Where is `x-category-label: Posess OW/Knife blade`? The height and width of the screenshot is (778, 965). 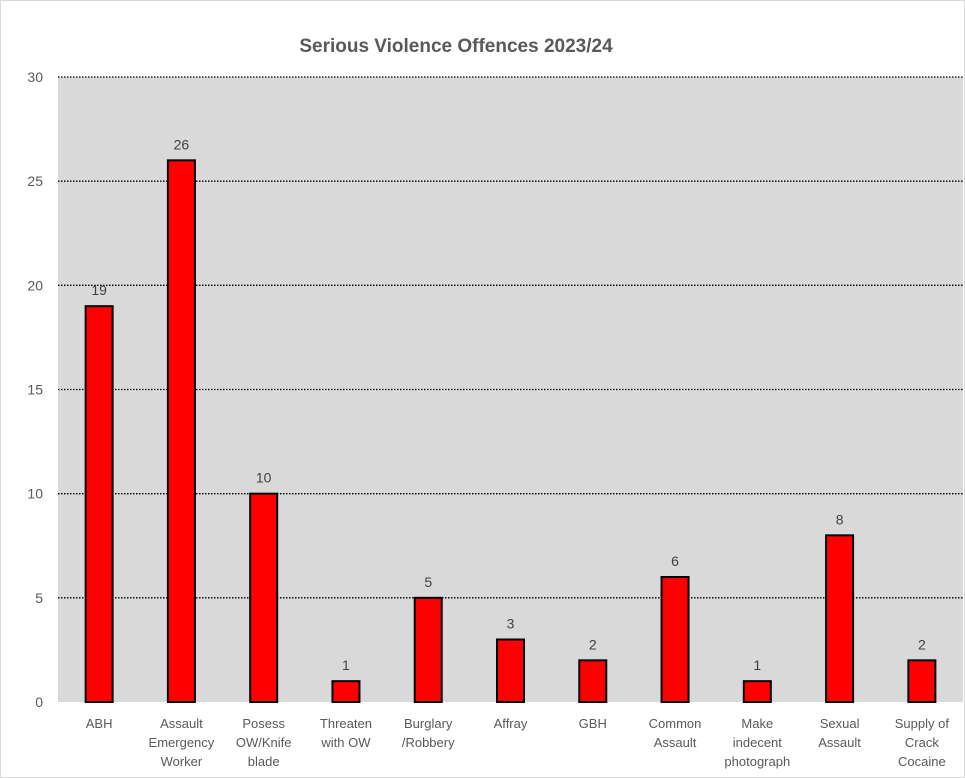
x-category-label: Posess OW/Knife blade is located at coordinates (264, 742).